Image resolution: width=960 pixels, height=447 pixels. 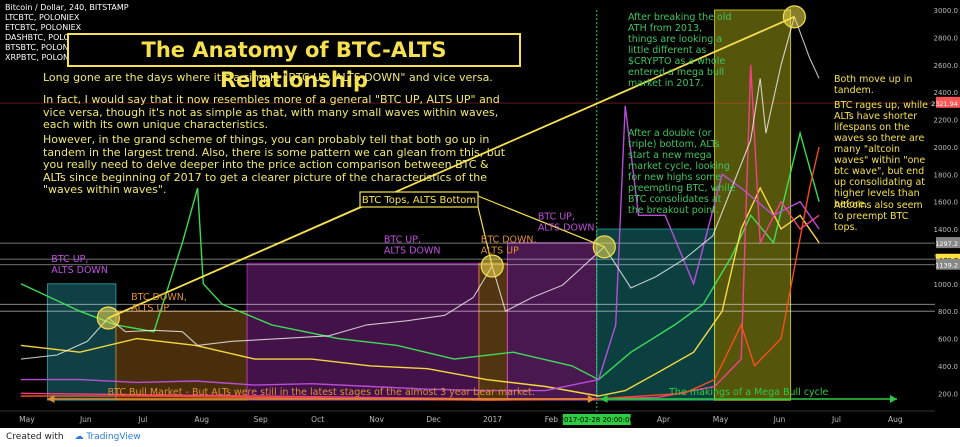 What do you see at coordinates (113, 437) in the screenshot?
I see `tradingview-brand: TradingView` at bounding box center [113, 437].